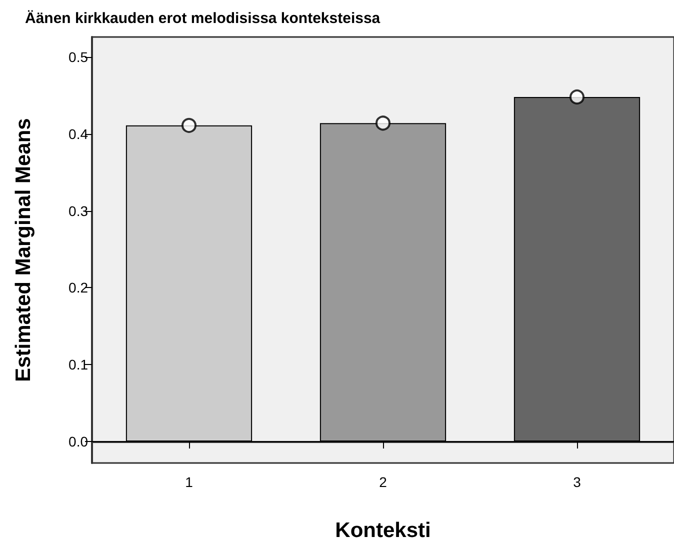 This screenshot has height=549, width=674. Describe the element at coordinates (23, 250) in the screenshot. I see `y-axis-title: Estimated Marginal Means` at that location.